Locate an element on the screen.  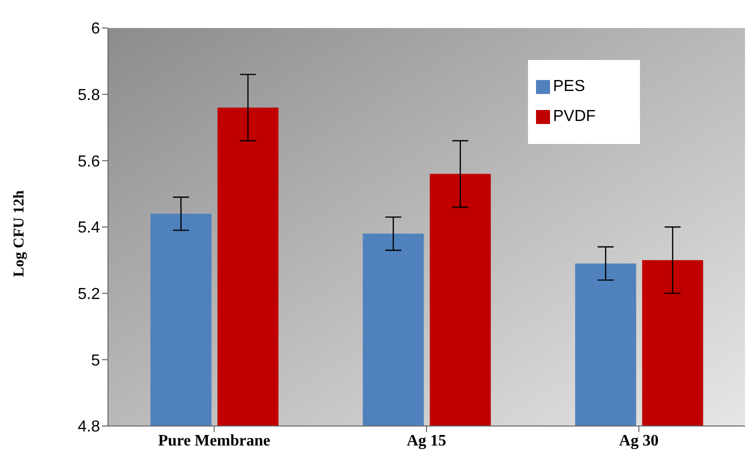
y-tick-label: 5 is located at coordinates (95, 361).